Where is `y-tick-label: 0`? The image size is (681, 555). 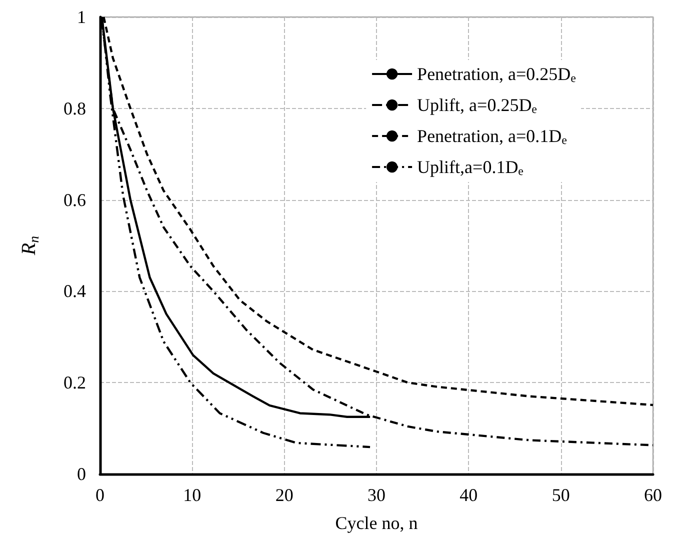
y-tick-label: 0 is located at coordinates (81, 474).